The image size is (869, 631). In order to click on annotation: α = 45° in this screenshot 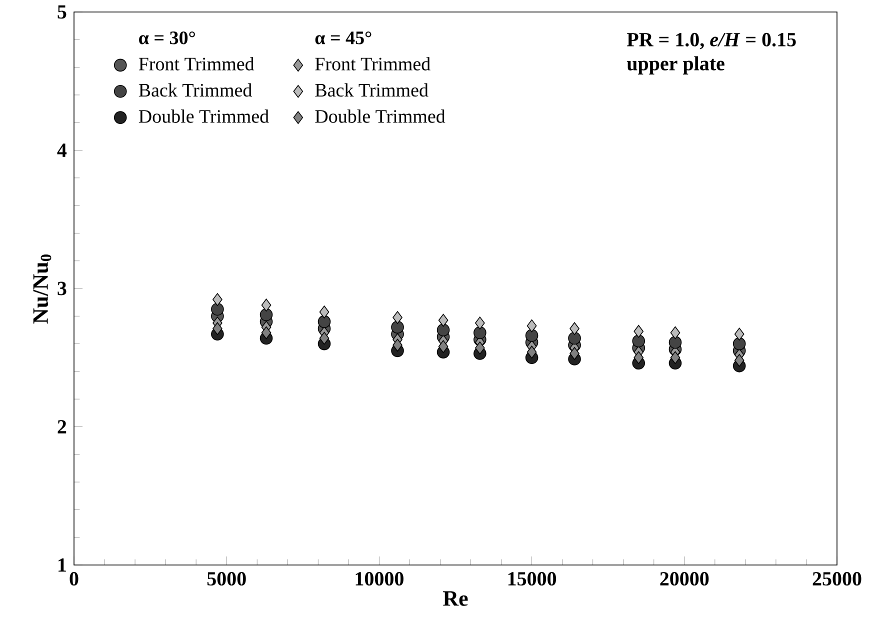, I will do `click(343, 37)`.